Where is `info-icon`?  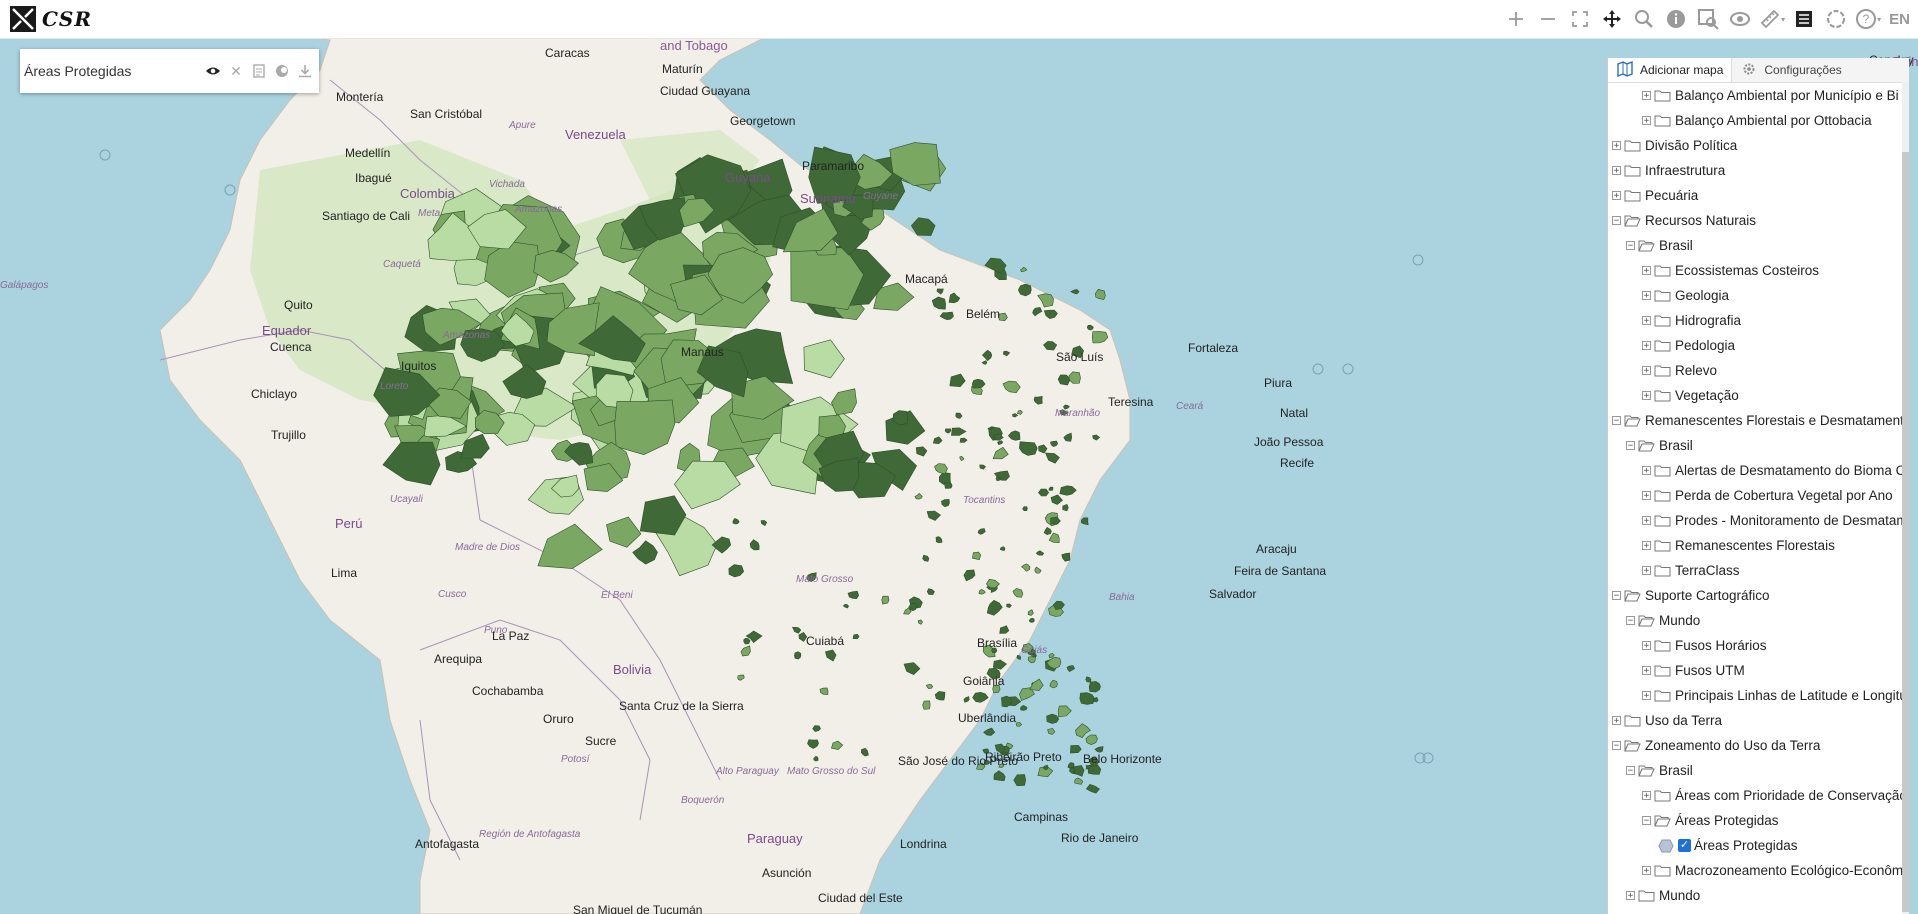 info-icon is located at coordinates (1676, 19).